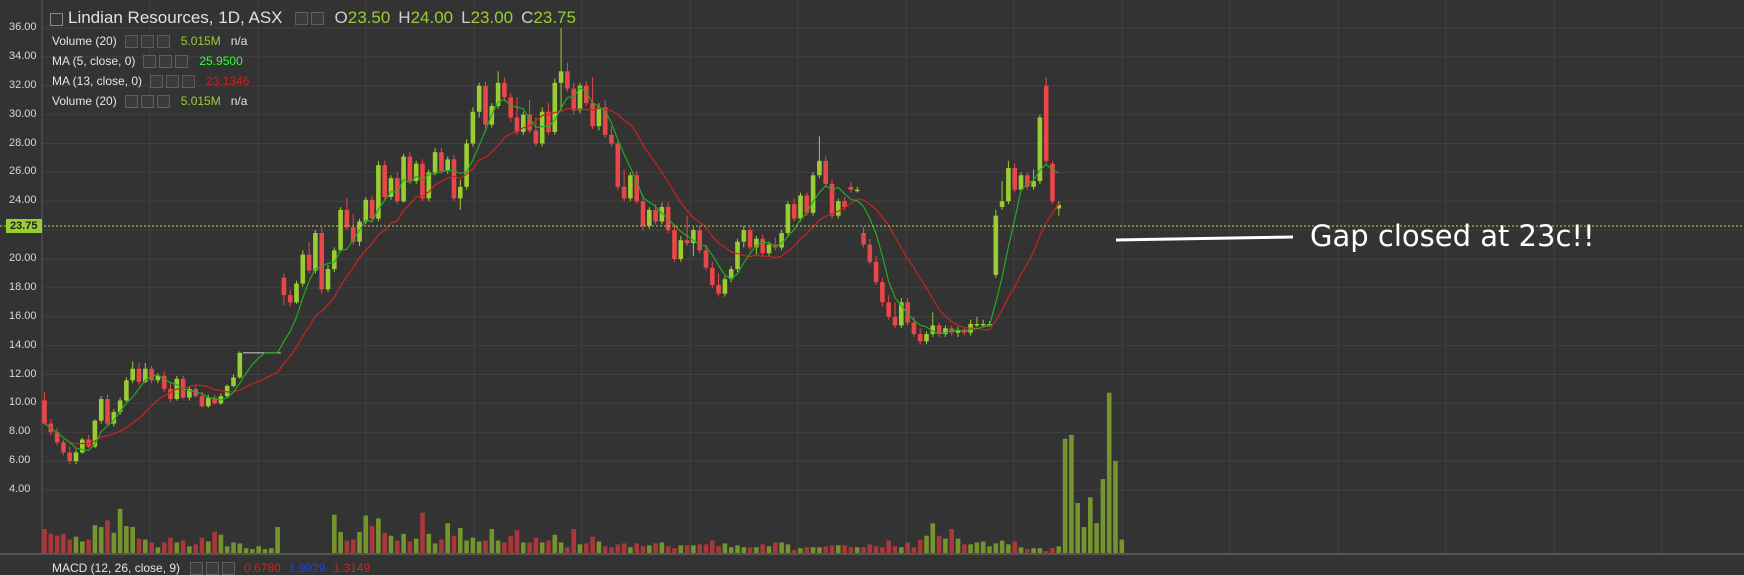 The width and height of the screenshot is (1744, 575). I want to click on collapse-icon, so click(56, 19).